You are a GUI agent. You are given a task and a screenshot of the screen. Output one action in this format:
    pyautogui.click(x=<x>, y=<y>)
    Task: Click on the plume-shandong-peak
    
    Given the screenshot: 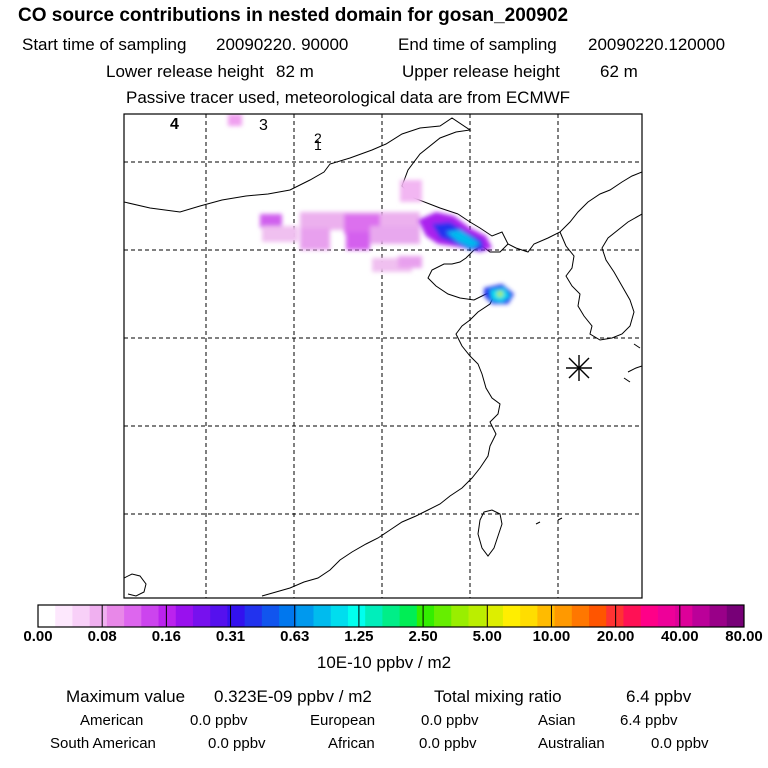 What is the action you would take?
    pyautogui.click(x=500, y=294)
    